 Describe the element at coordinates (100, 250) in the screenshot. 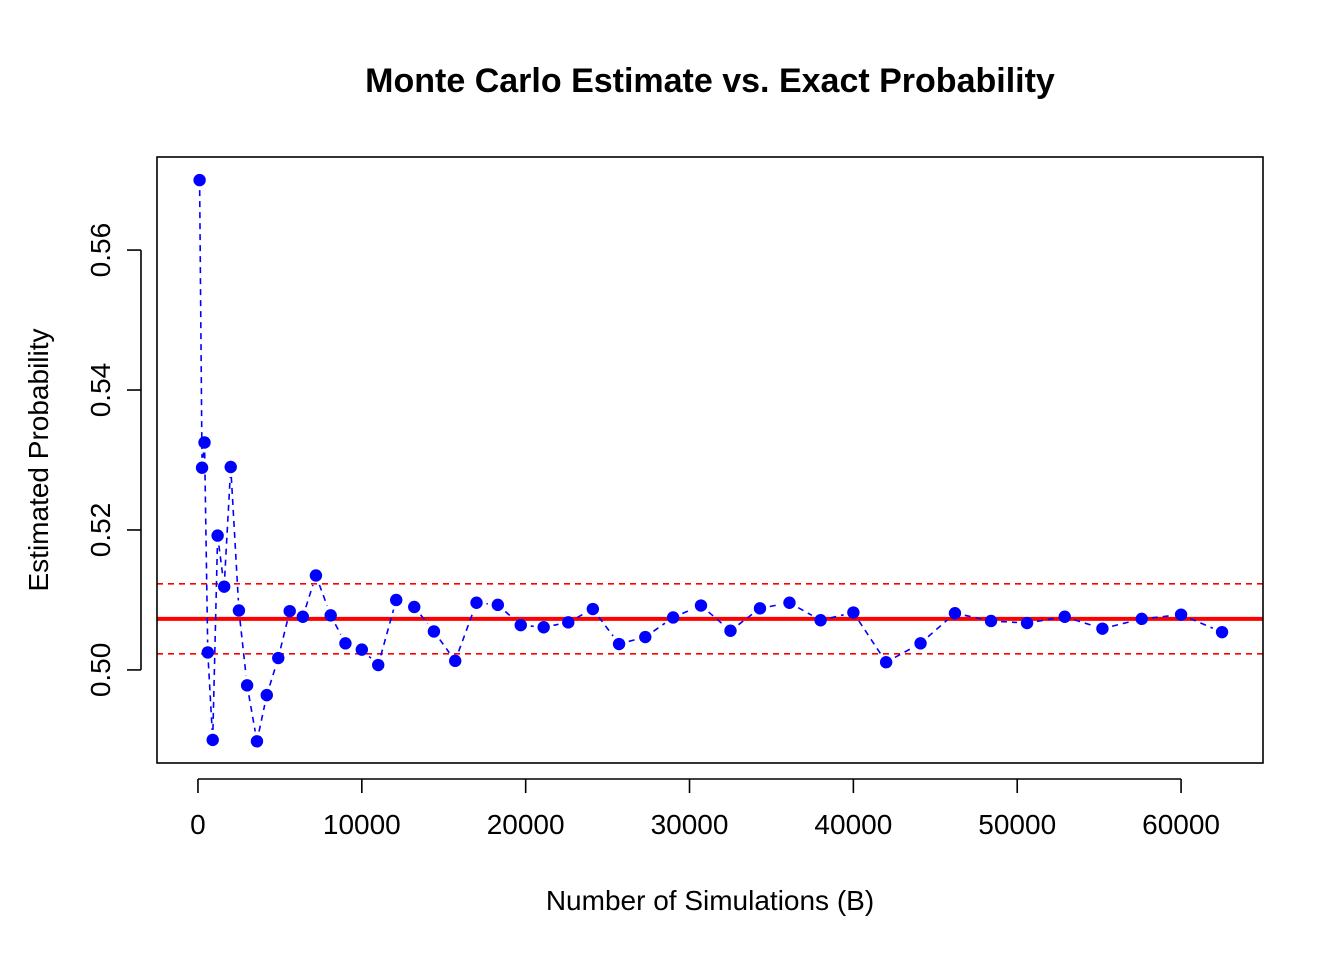

I see `y-tick-label: 0.56` at that location.